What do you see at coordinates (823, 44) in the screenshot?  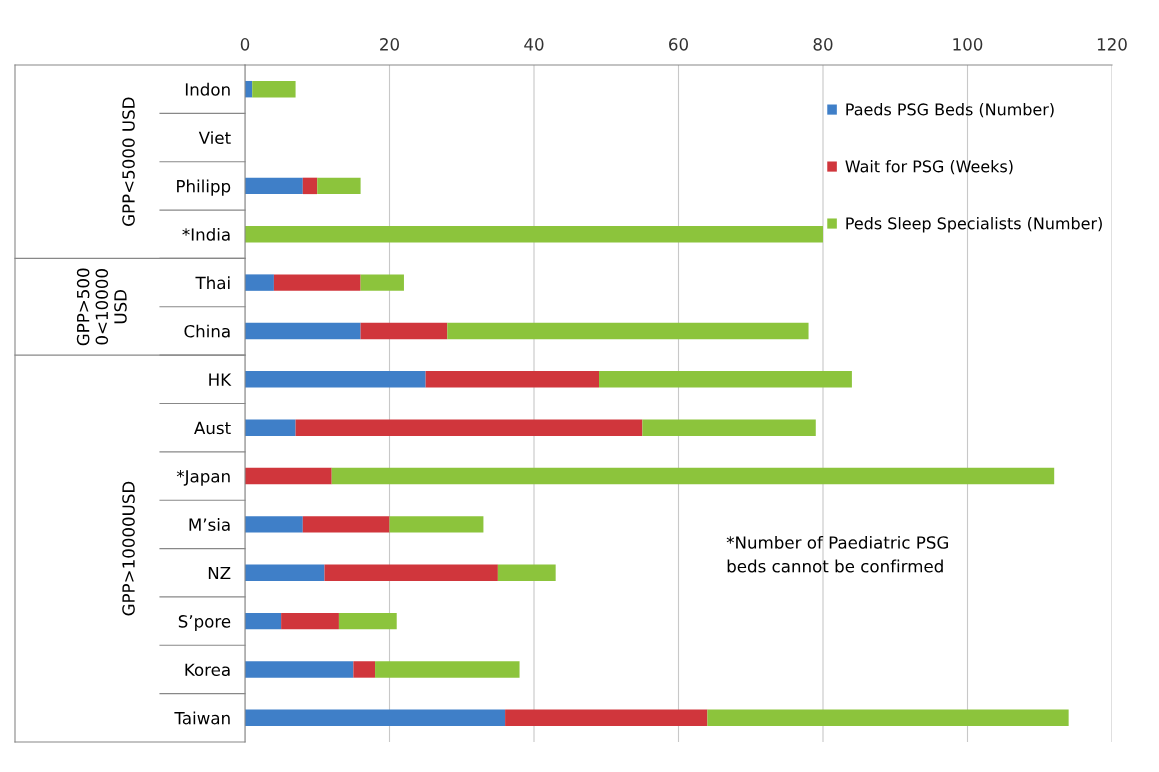 I see `x-tick-label: 80` at bounding box center [823, 44].